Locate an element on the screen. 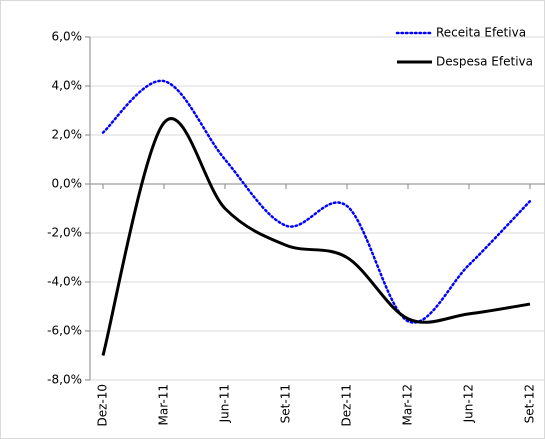 The width and height of the screenshot is (545, 439). legend-label: Despesa Efetiva is located at coordinates (484, 62).